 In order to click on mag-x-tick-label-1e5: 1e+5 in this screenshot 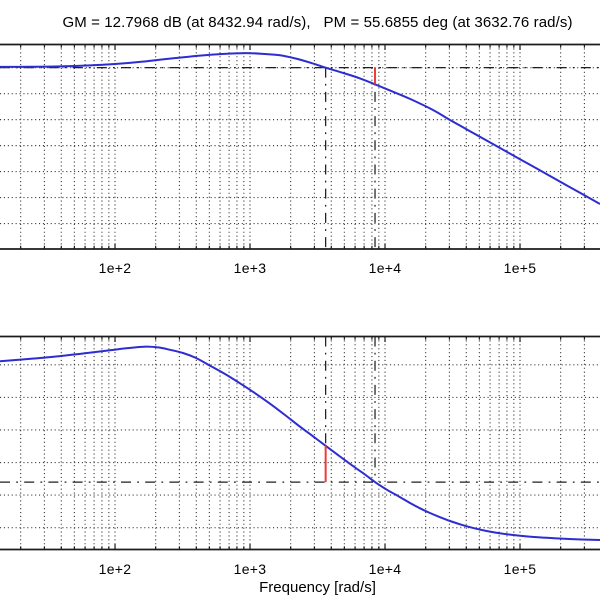, I will do `click(520, 268)`.